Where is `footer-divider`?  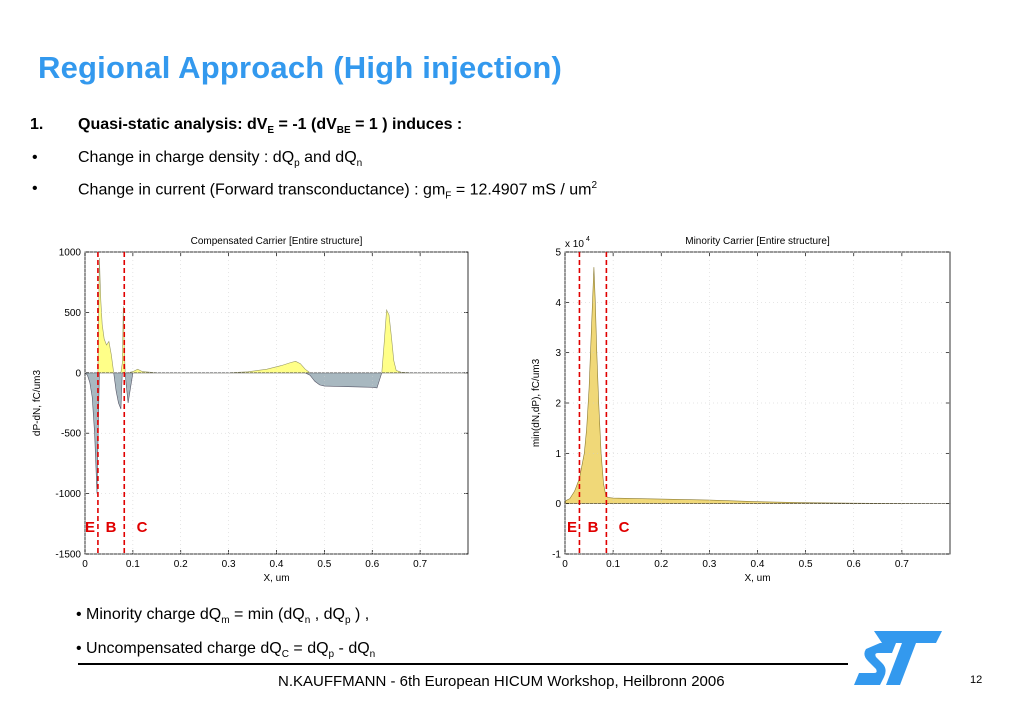
footer-divider is located at coordinates (463, 664).